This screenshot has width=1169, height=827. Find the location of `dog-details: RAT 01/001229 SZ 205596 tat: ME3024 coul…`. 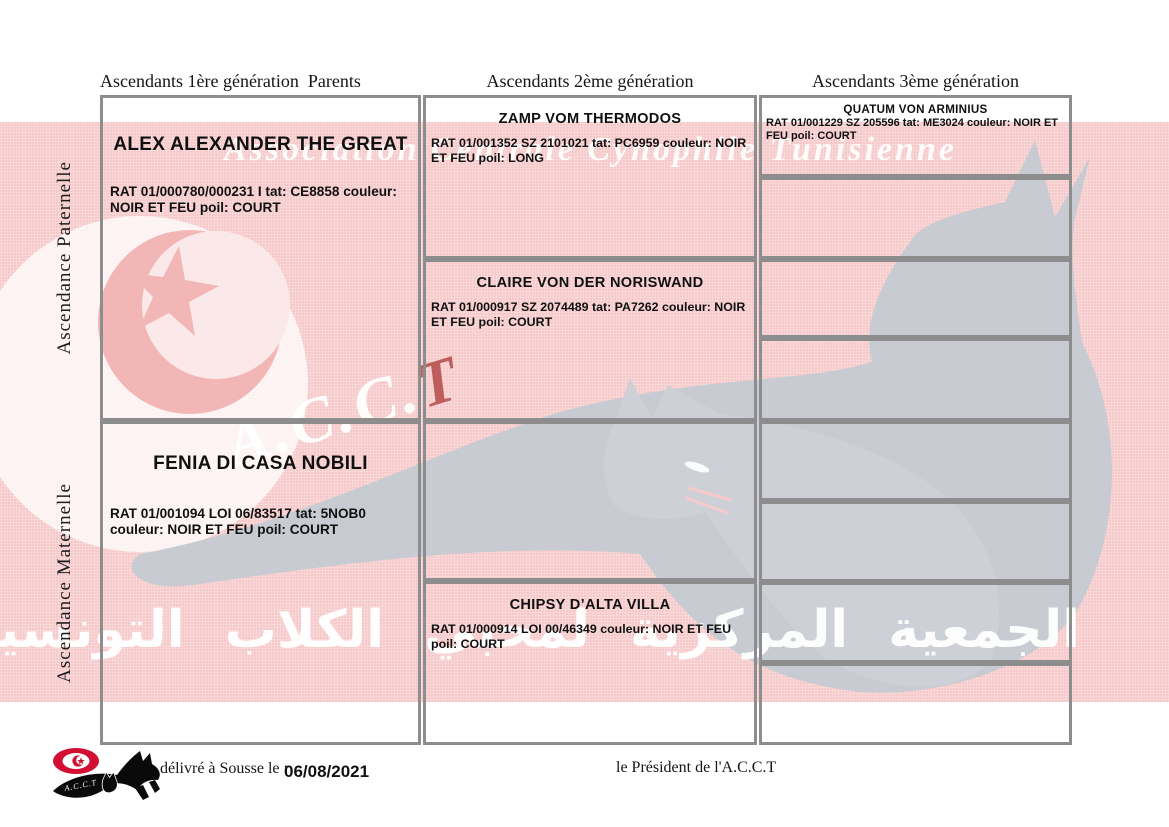

dog-details: RAT 01/001229 SZ 205596 tat: ME3024 coul… is located at coordinates (912, 129).